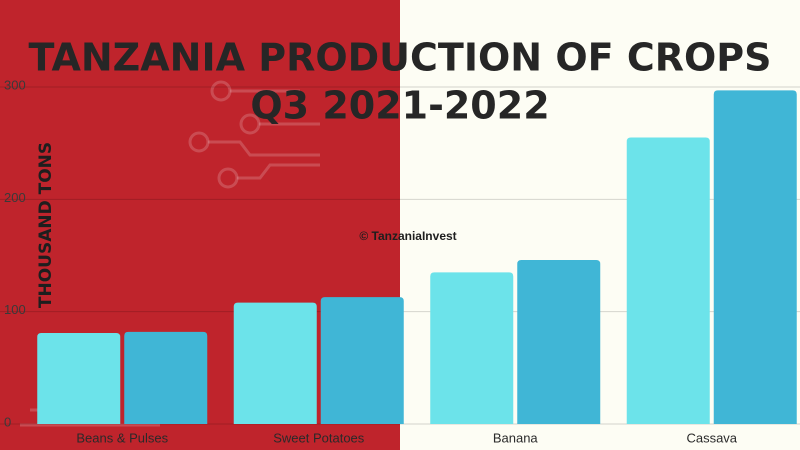  I want to click on chart-title: TANZANIA PRODUCTION OF CROPS, so click(400, 58).